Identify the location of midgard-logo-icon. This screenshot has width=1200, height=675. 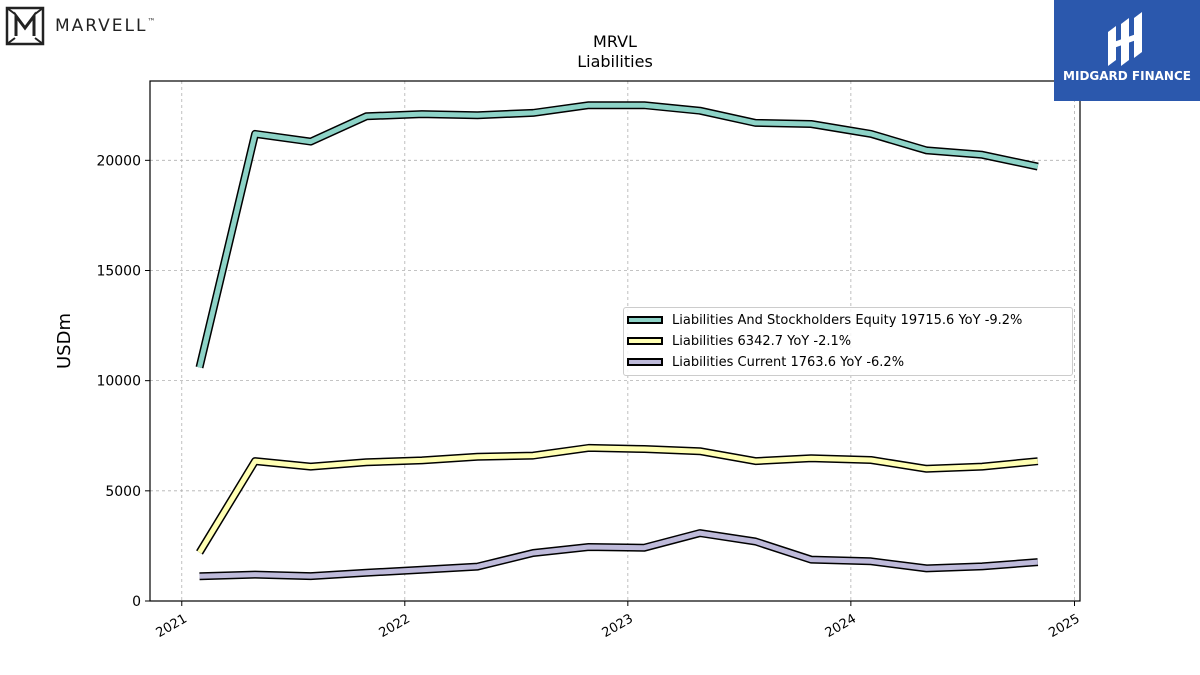
(1125, 39).